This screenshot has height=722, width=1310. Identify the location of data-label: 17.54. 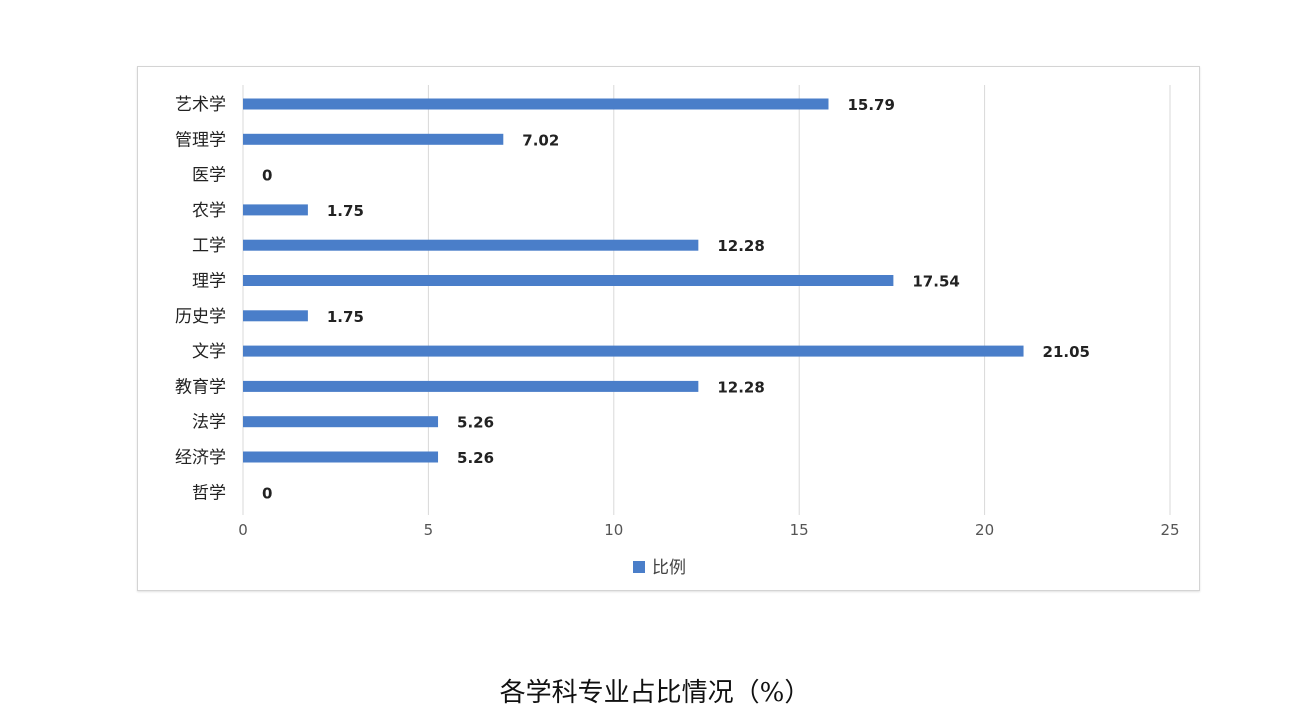
(935, 282).